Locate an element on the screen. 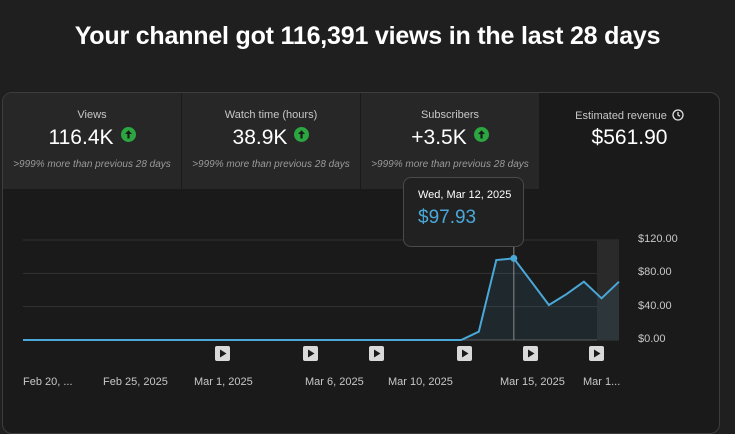  metric-label: Subscribers is located at coordinates (450, 115).